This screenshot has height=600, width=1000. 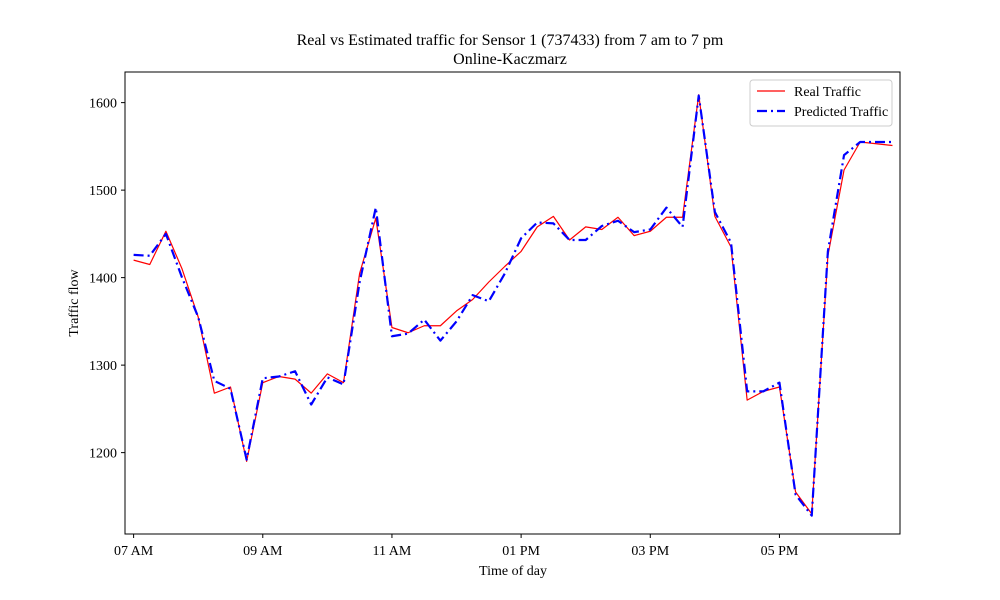 What do you see at coordinates (510, 59) in the screenshot?
I see `chart-subtitle: Online-Kaczmarz` at bounding box center [510, 59].